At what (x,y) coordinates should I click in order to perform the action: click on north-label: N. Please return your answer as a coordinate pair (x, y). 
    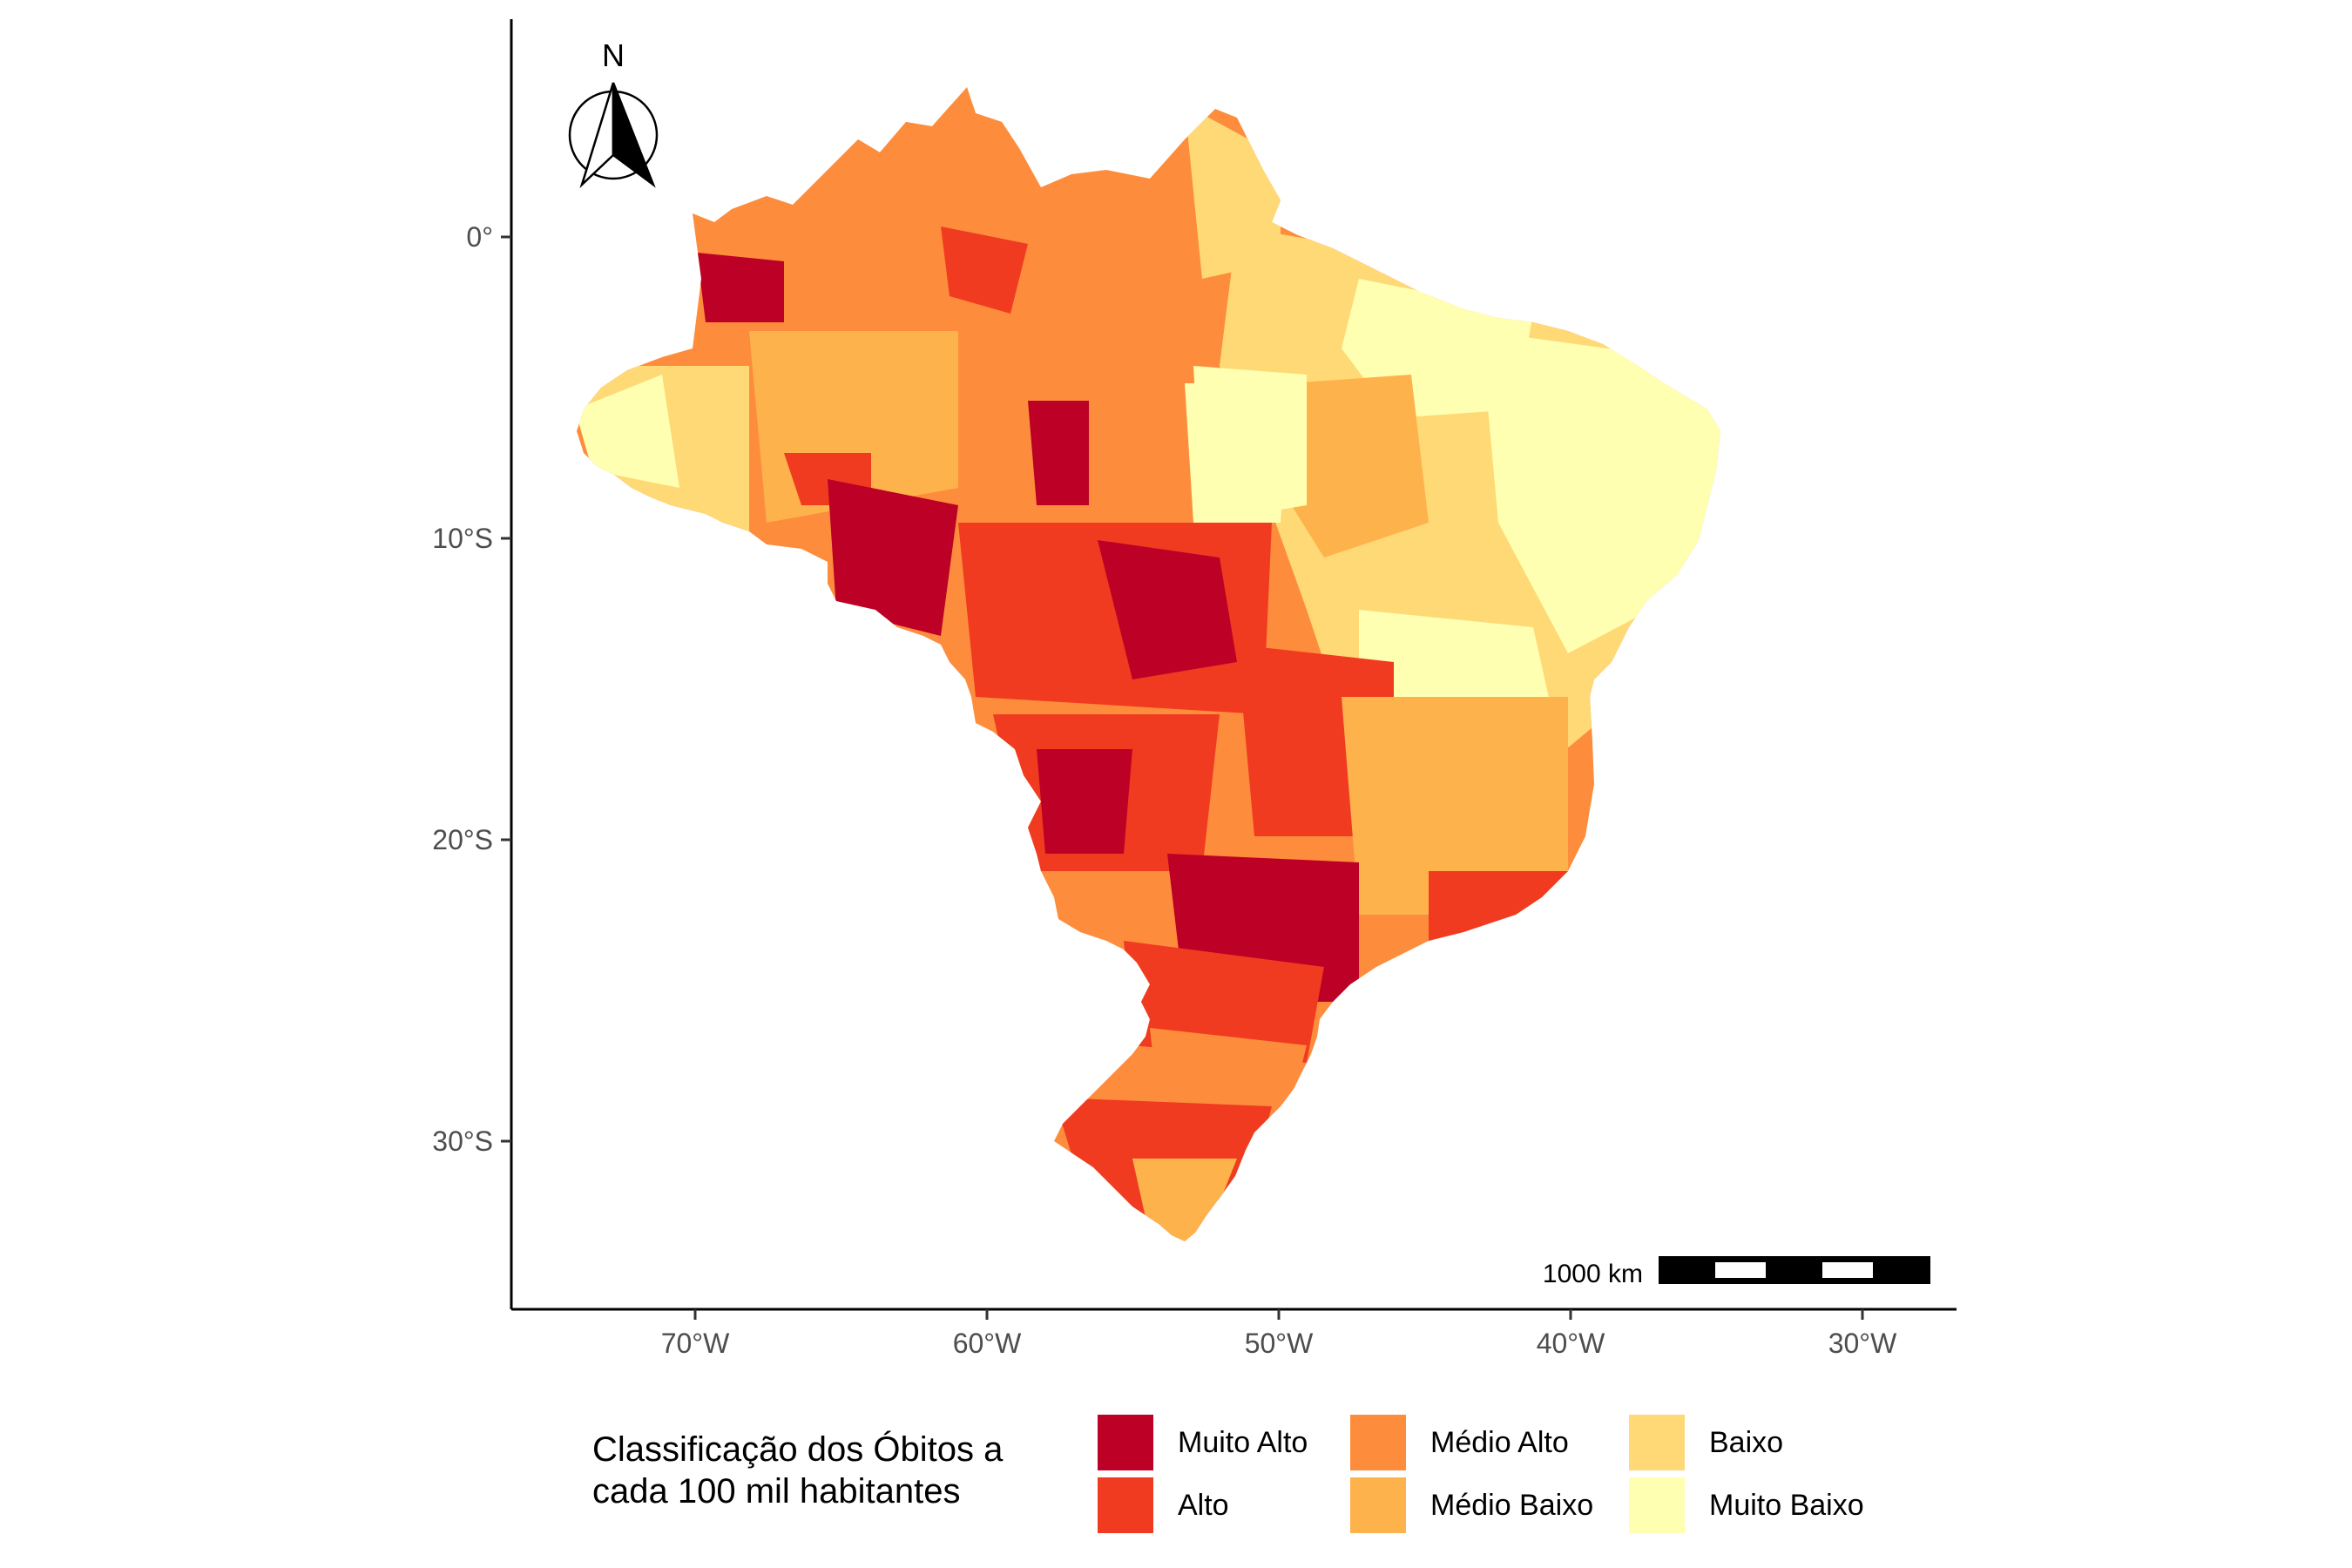
    Looking at the image, I should click on (613, 55).